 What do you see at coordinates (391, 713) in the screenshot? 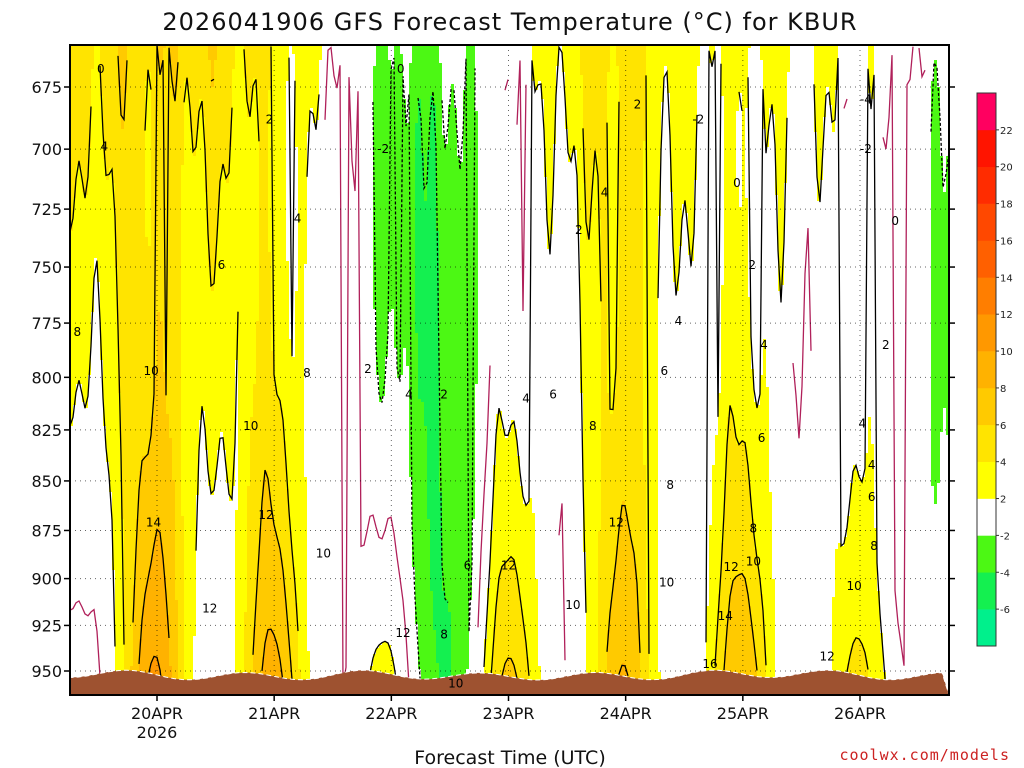
I see `x-tick-label: 22APR` at bounding box center [391, 713].